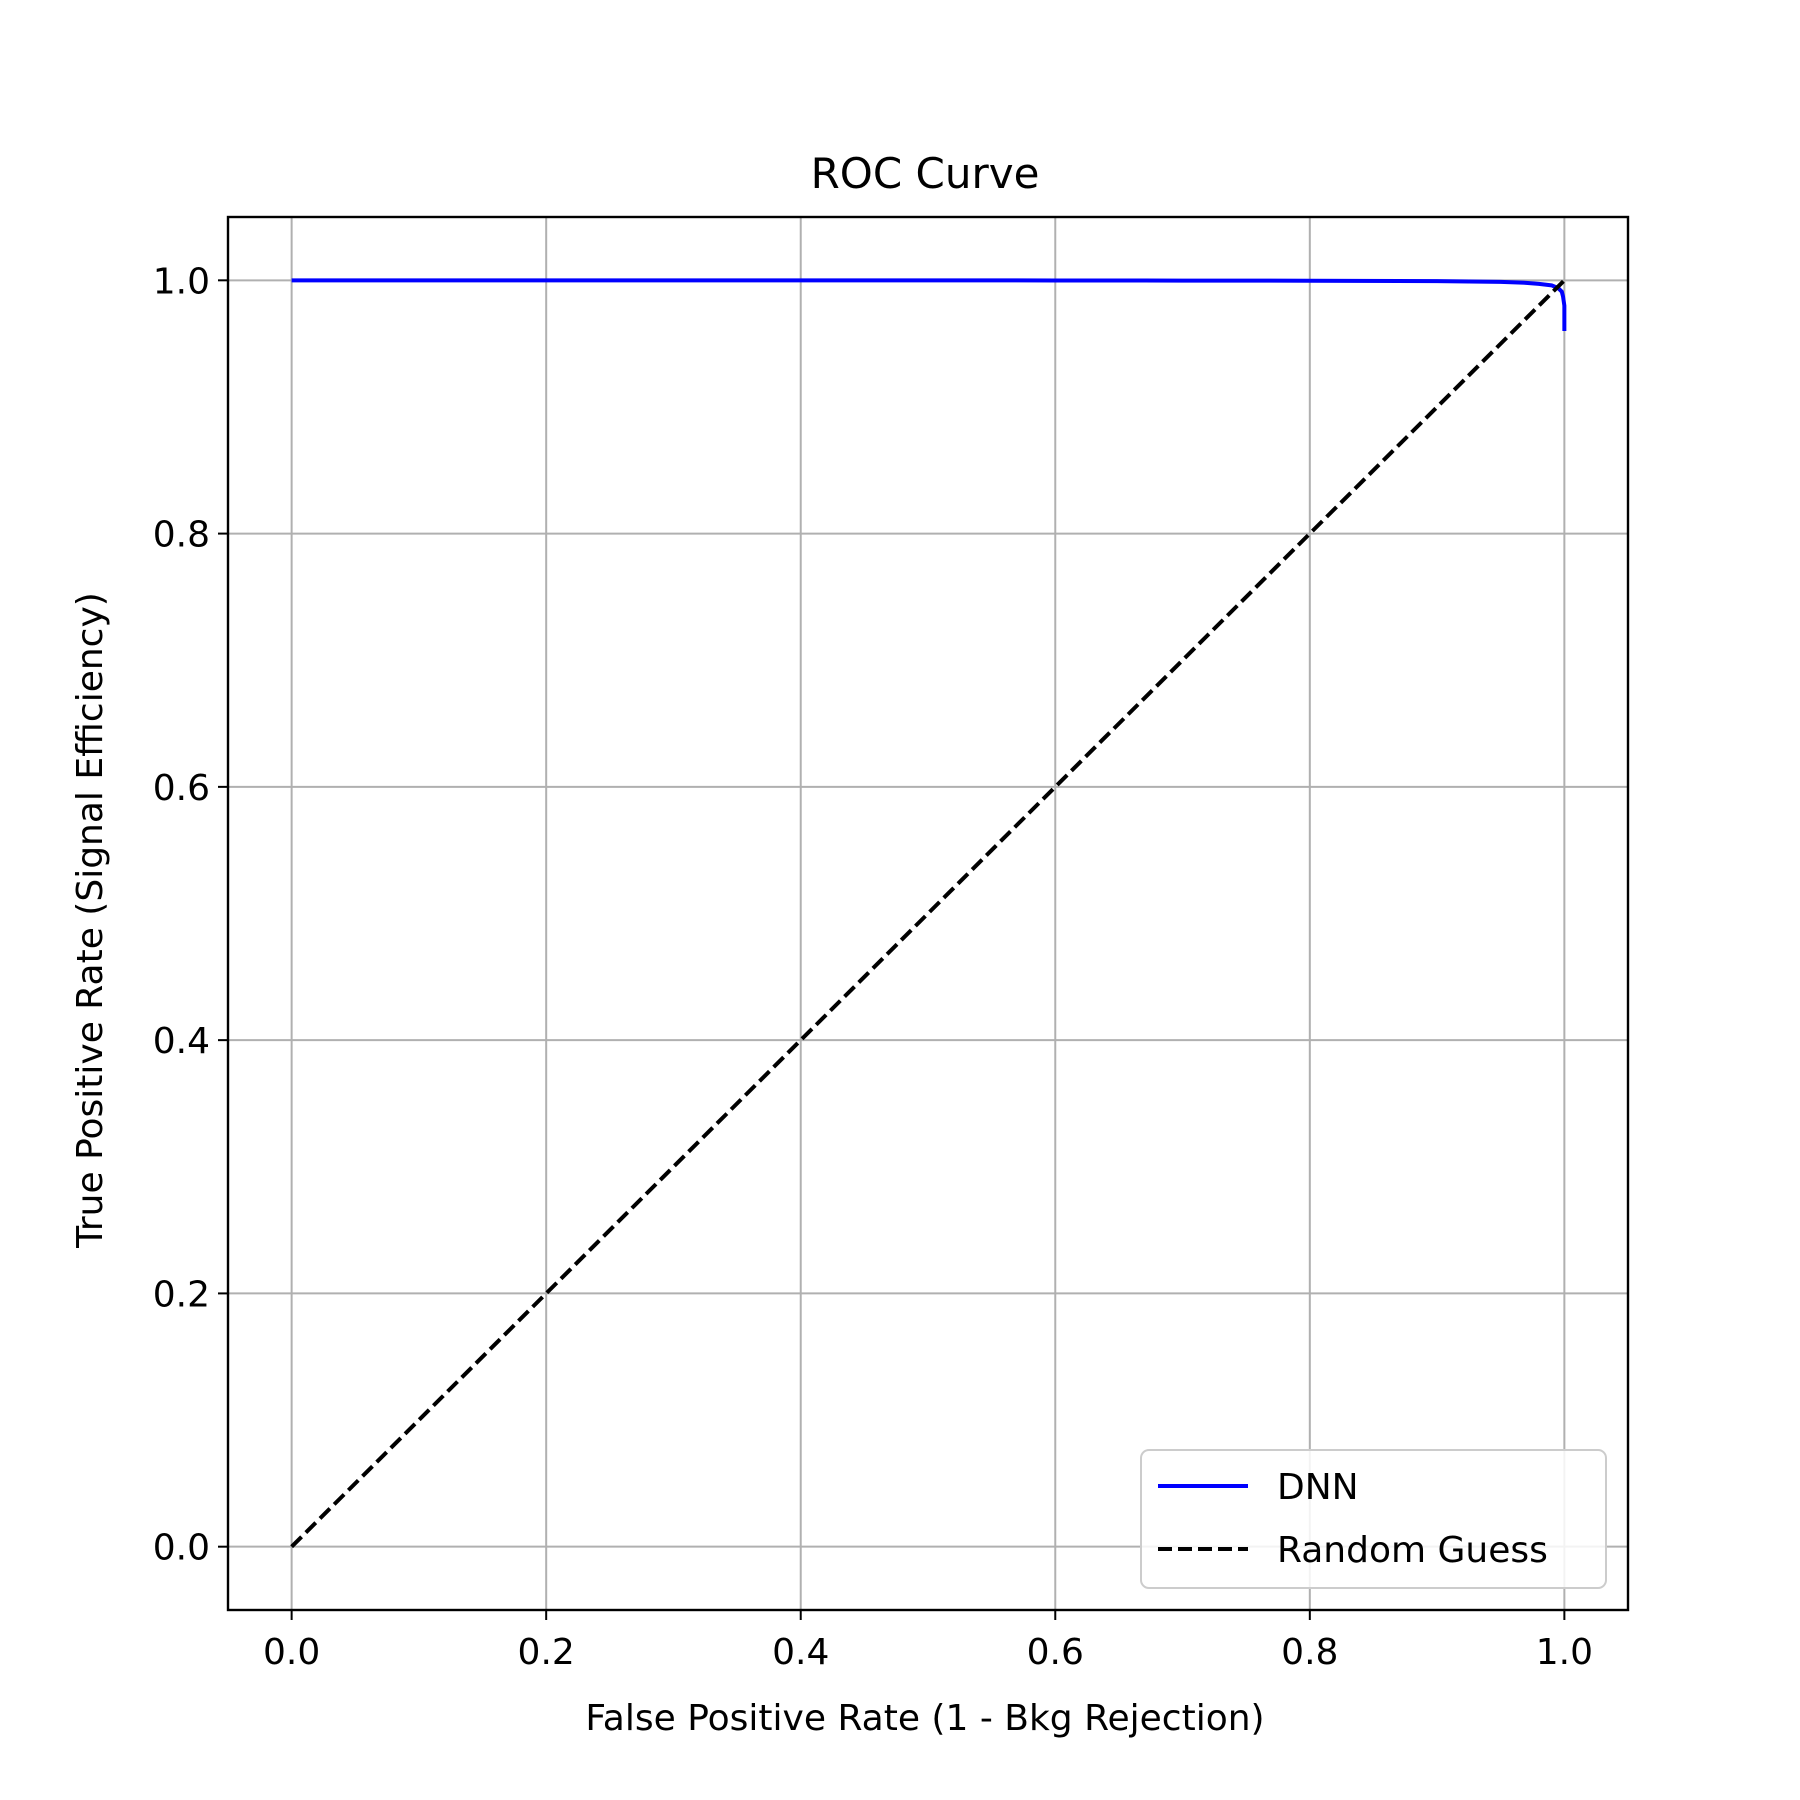 The width and height of the screenshot is (1800, 1800). I want to click on y-tick-label-5: 1.0, so click(181, 281).